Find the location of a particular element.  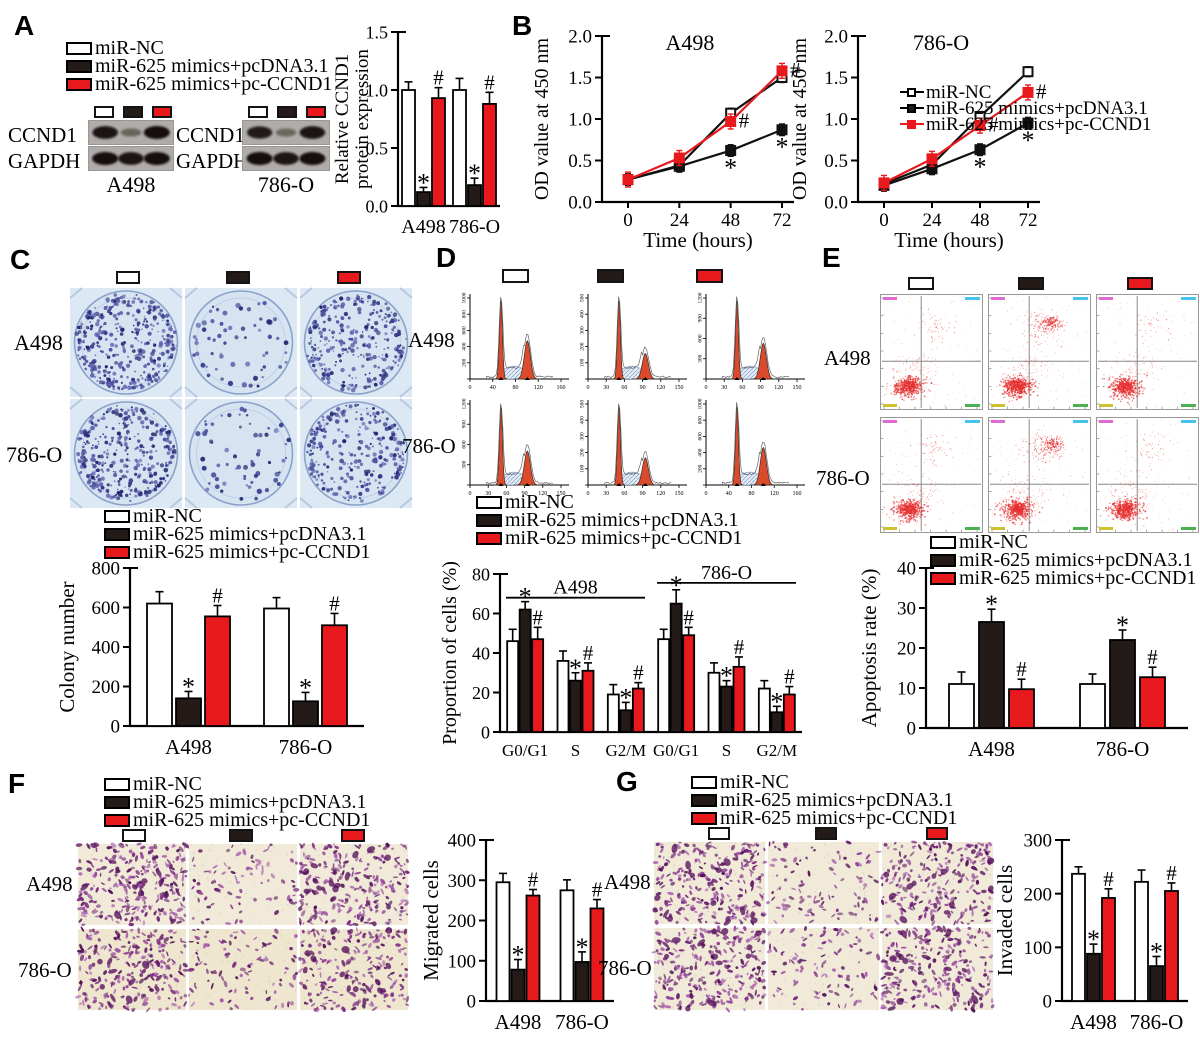

panel-e-label: E is located at coordinates (831, 257).